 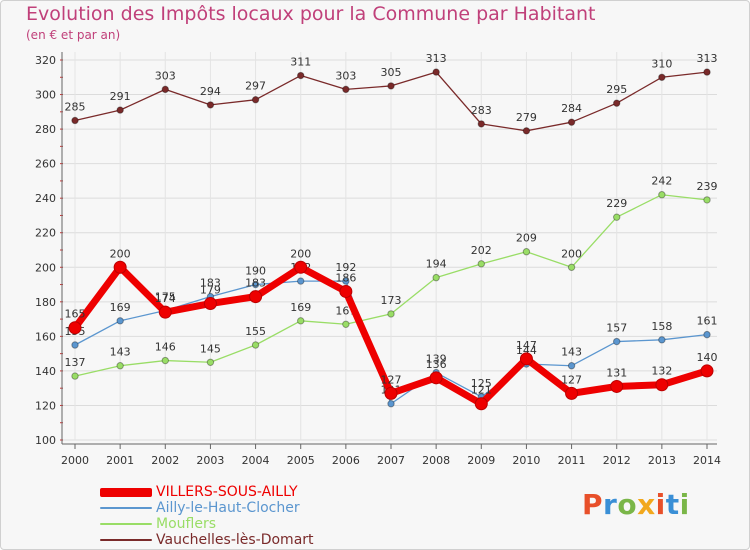 What do you see at coordinates (481, 250) in the screenshot?
I see `data-label: 202` at bounding box center [481, 250].